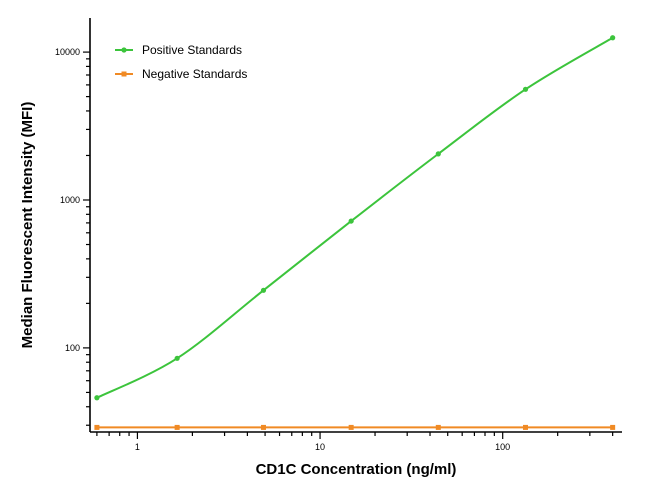 The width and height of the screenshot is (650, 492). Describe the element at coordinates (124, 50) in the screenshot. I see `legend-marker-positive` at that location.